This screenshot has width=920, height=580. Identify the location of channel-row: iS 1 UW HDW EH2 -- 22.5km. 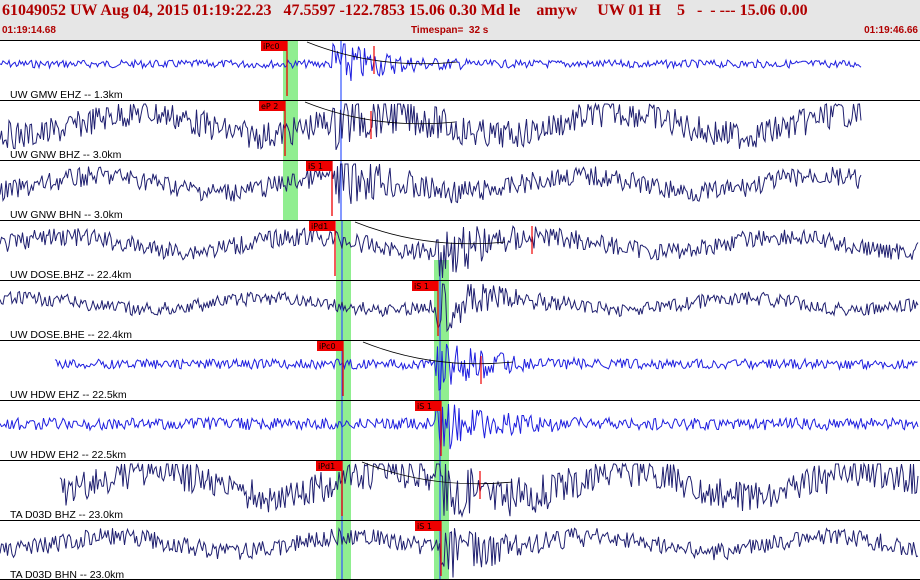
(460, 431).